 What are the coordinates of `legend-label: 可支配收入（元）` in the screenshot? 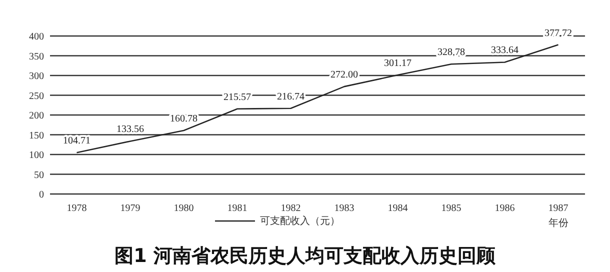 It's located at (300, 221).